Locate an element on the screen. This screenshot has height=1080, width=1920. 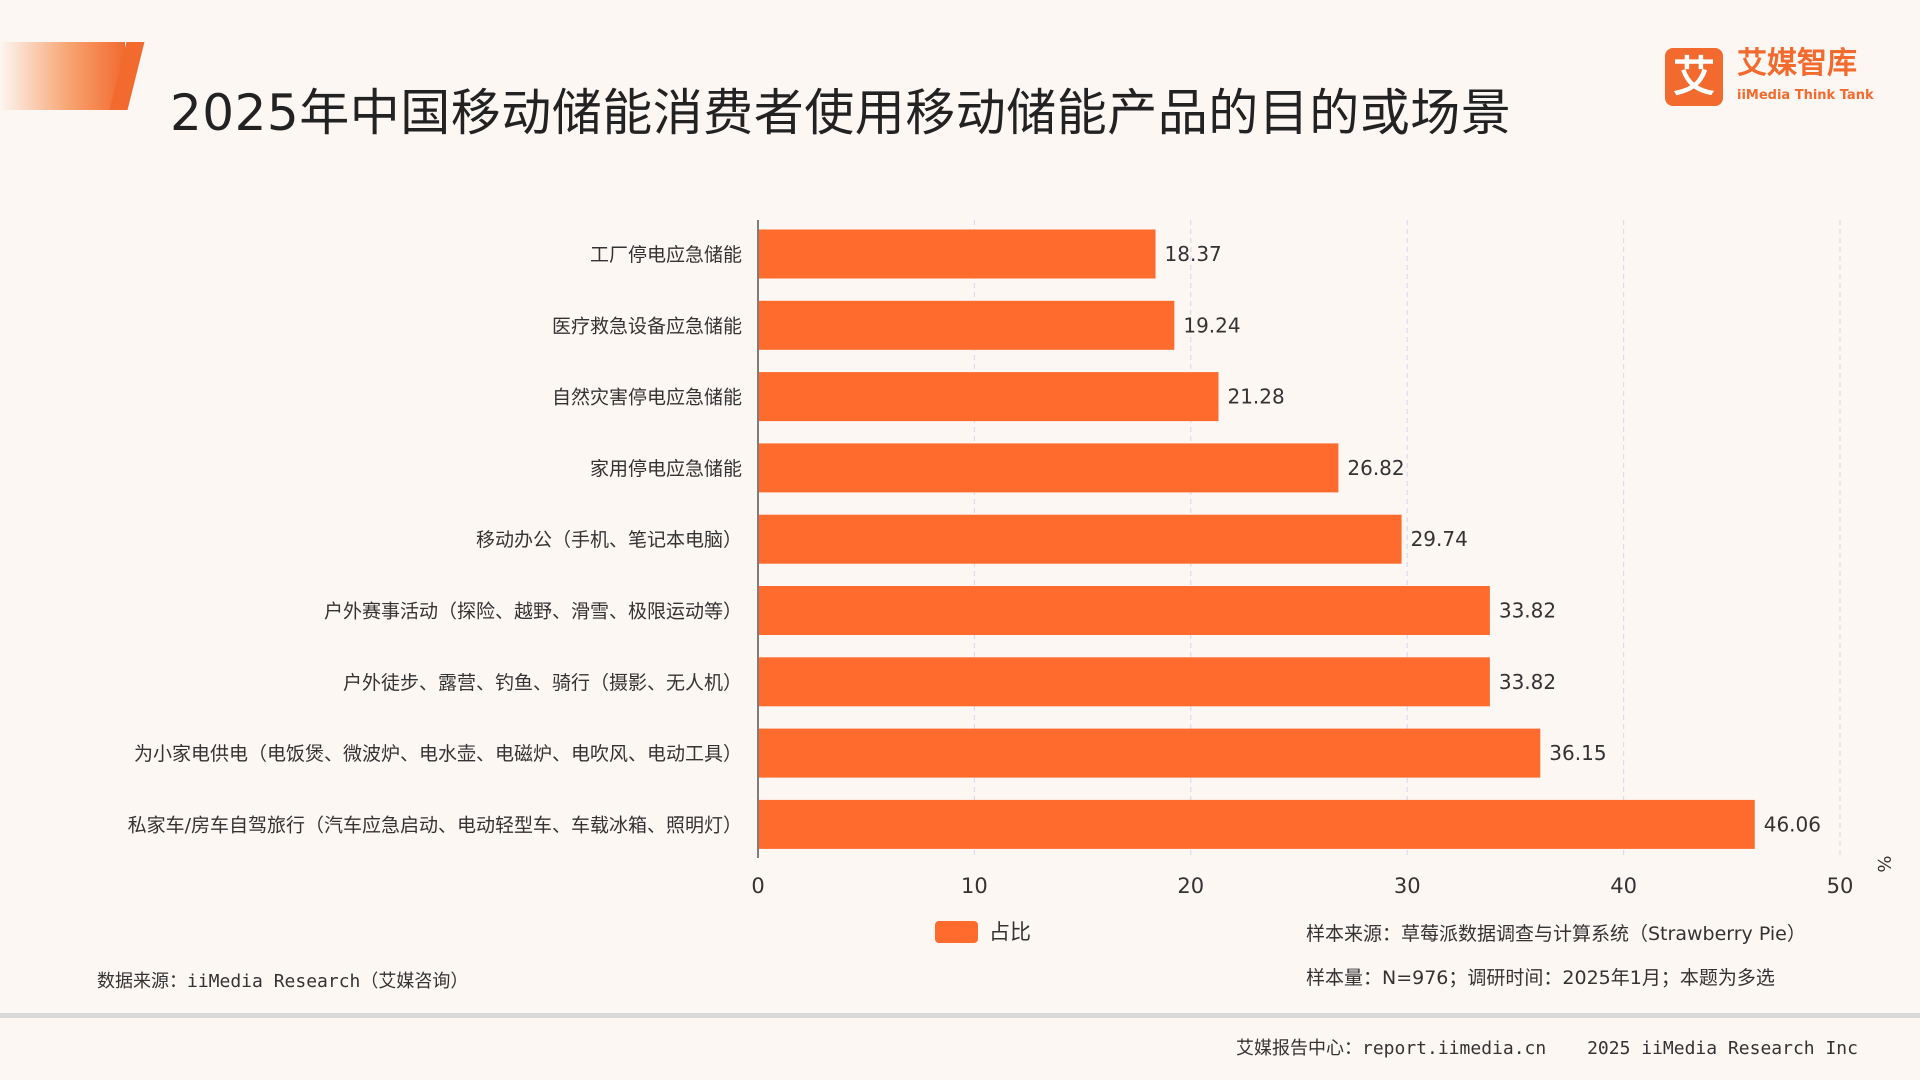
x-tick-label-3: 30 is located at coordinates (1407, 886).